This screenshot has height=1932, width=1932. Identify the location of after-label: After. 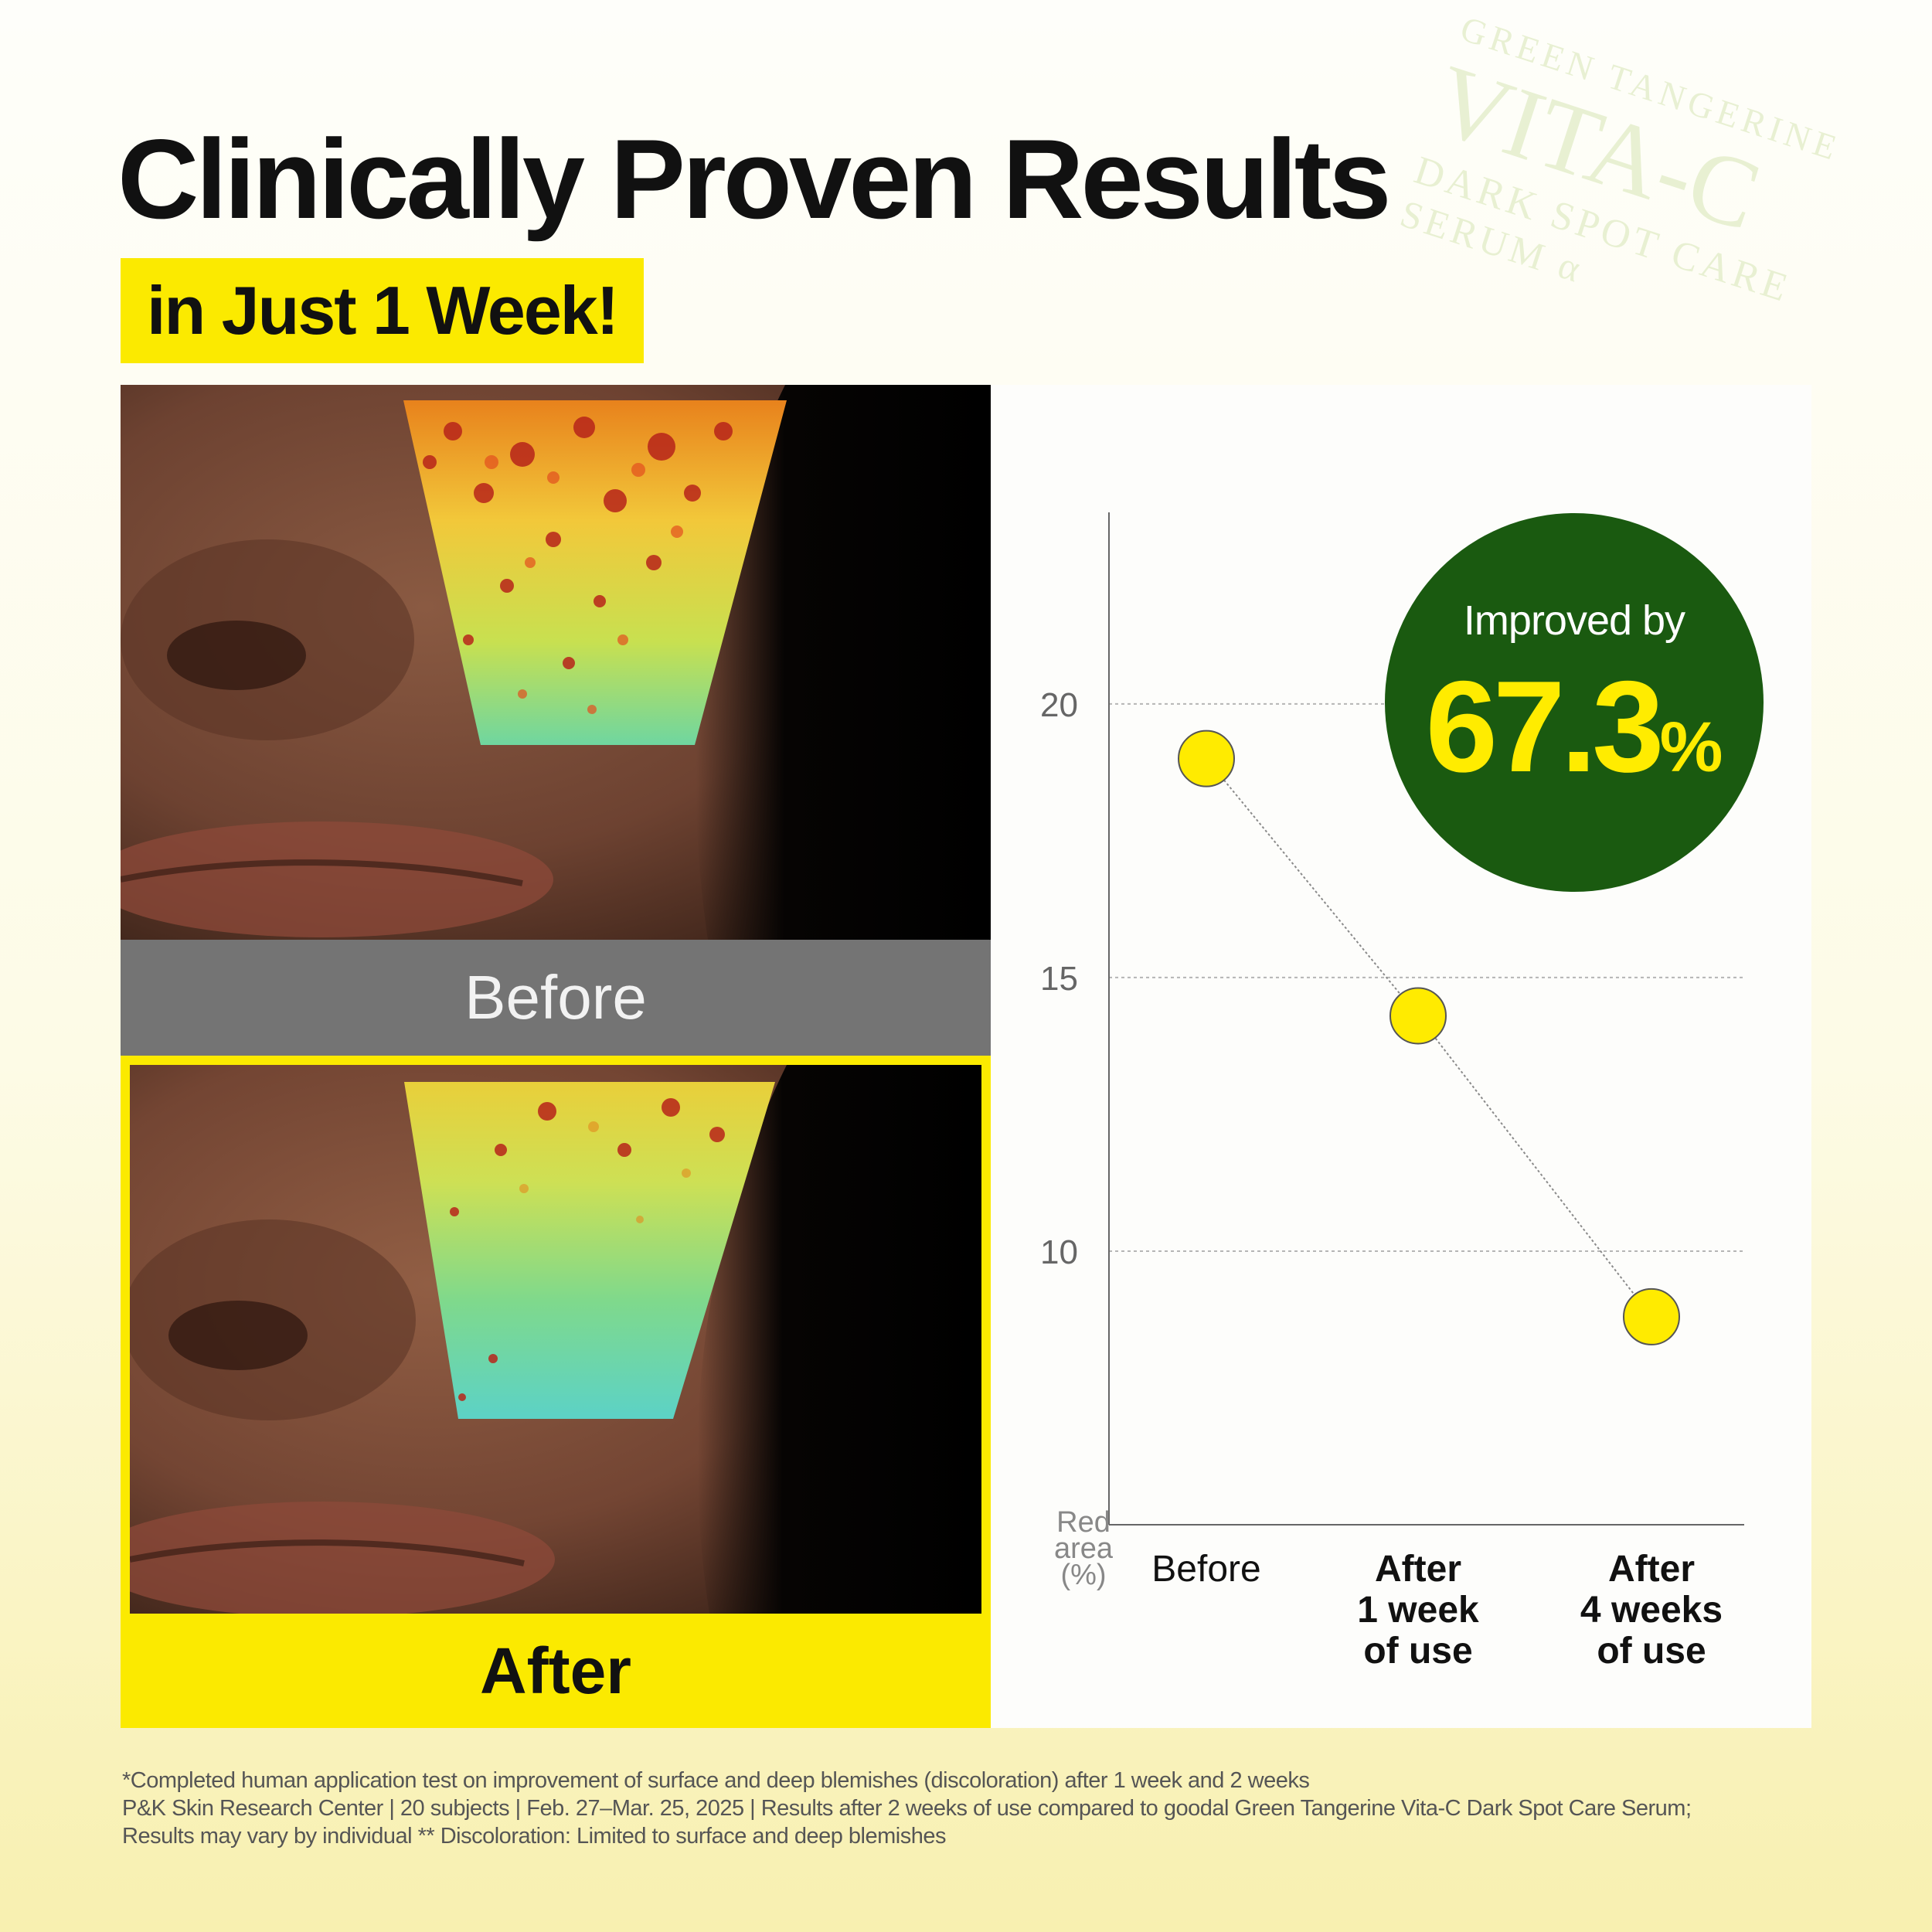
(555, 1671).